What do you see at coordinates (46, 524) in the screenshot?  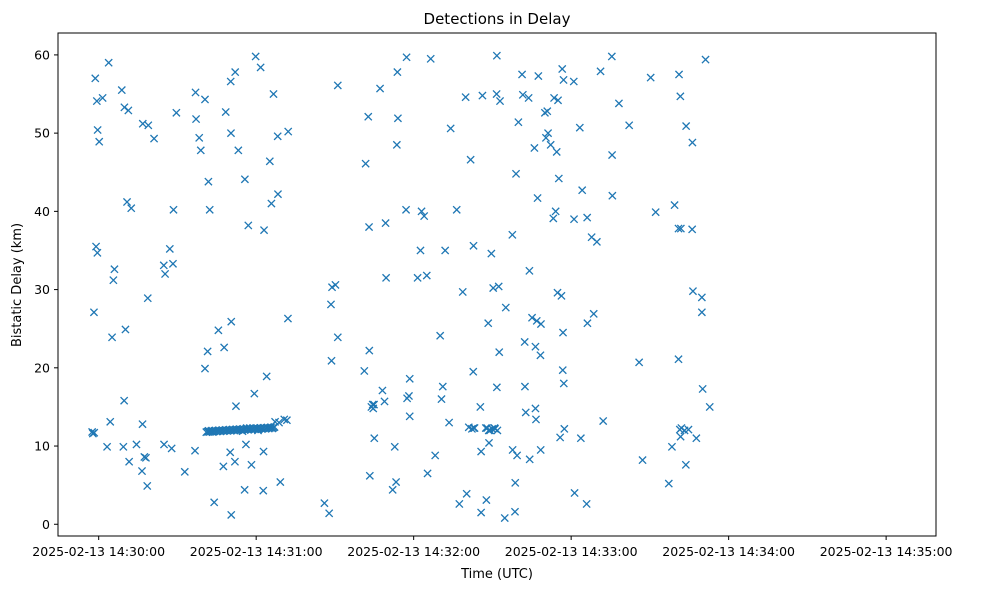 I see `y-tick-label: 0` at bounding box center [46, 524].